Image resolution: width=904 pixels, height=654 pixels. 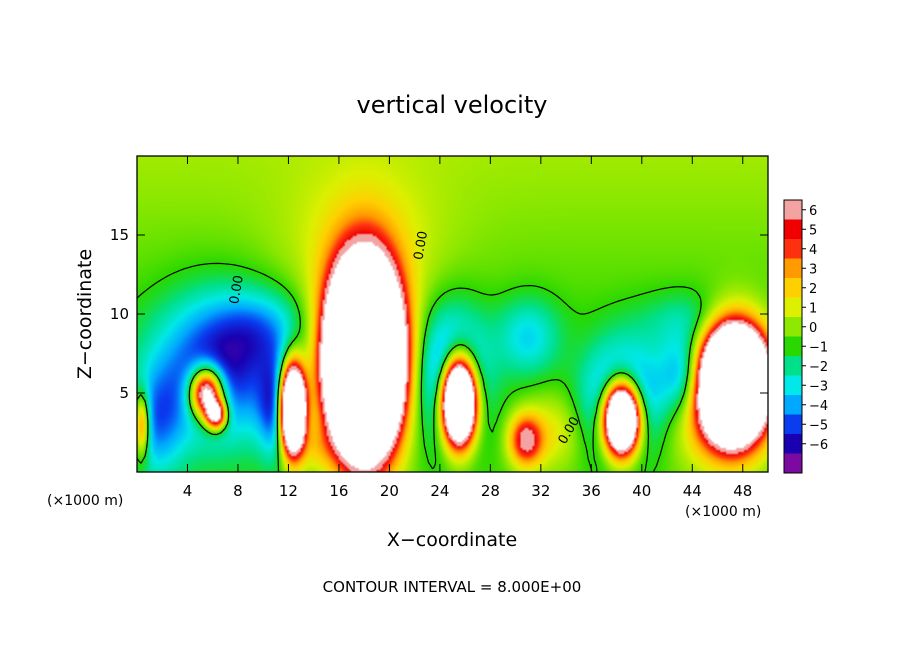 I want to click on x-unit-label-left: (×1000 m), so click(x=85, y=501).